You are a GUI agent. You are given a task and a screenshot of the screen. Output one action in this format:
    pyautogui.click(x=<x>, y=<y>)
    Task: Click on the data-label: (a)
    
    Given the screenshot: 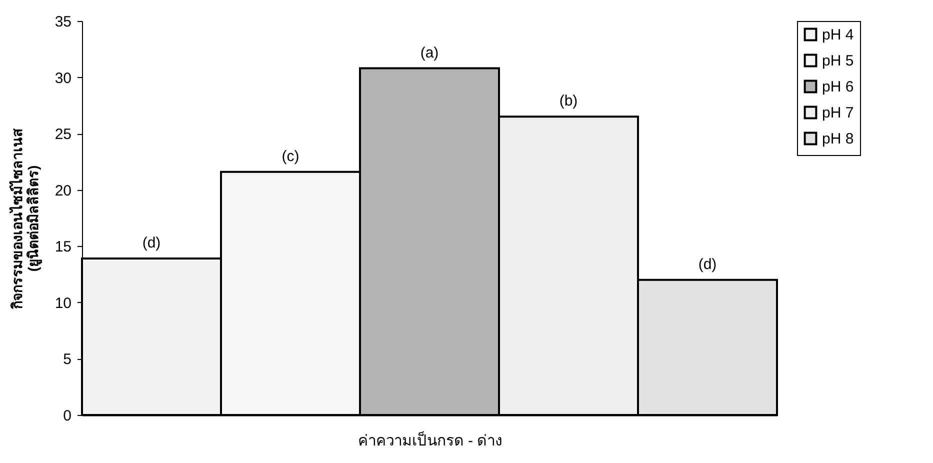 What is the action you would take?
    pyautogui.click(x=429, y=53)
    